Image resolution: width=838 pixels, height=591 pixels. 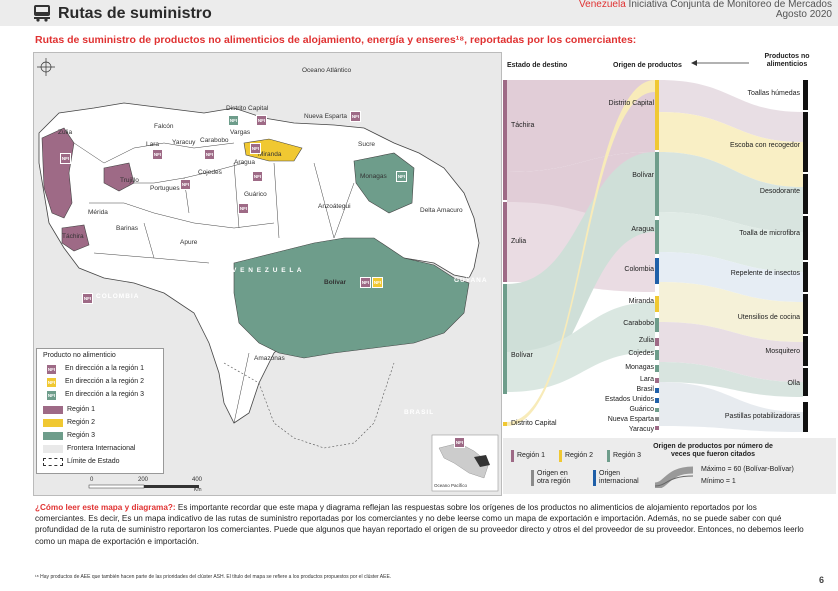 What do you see at coordinates (81, 435) in the screenshot?
I see `legend-item: Región 3` at bounding box center [81, 435].